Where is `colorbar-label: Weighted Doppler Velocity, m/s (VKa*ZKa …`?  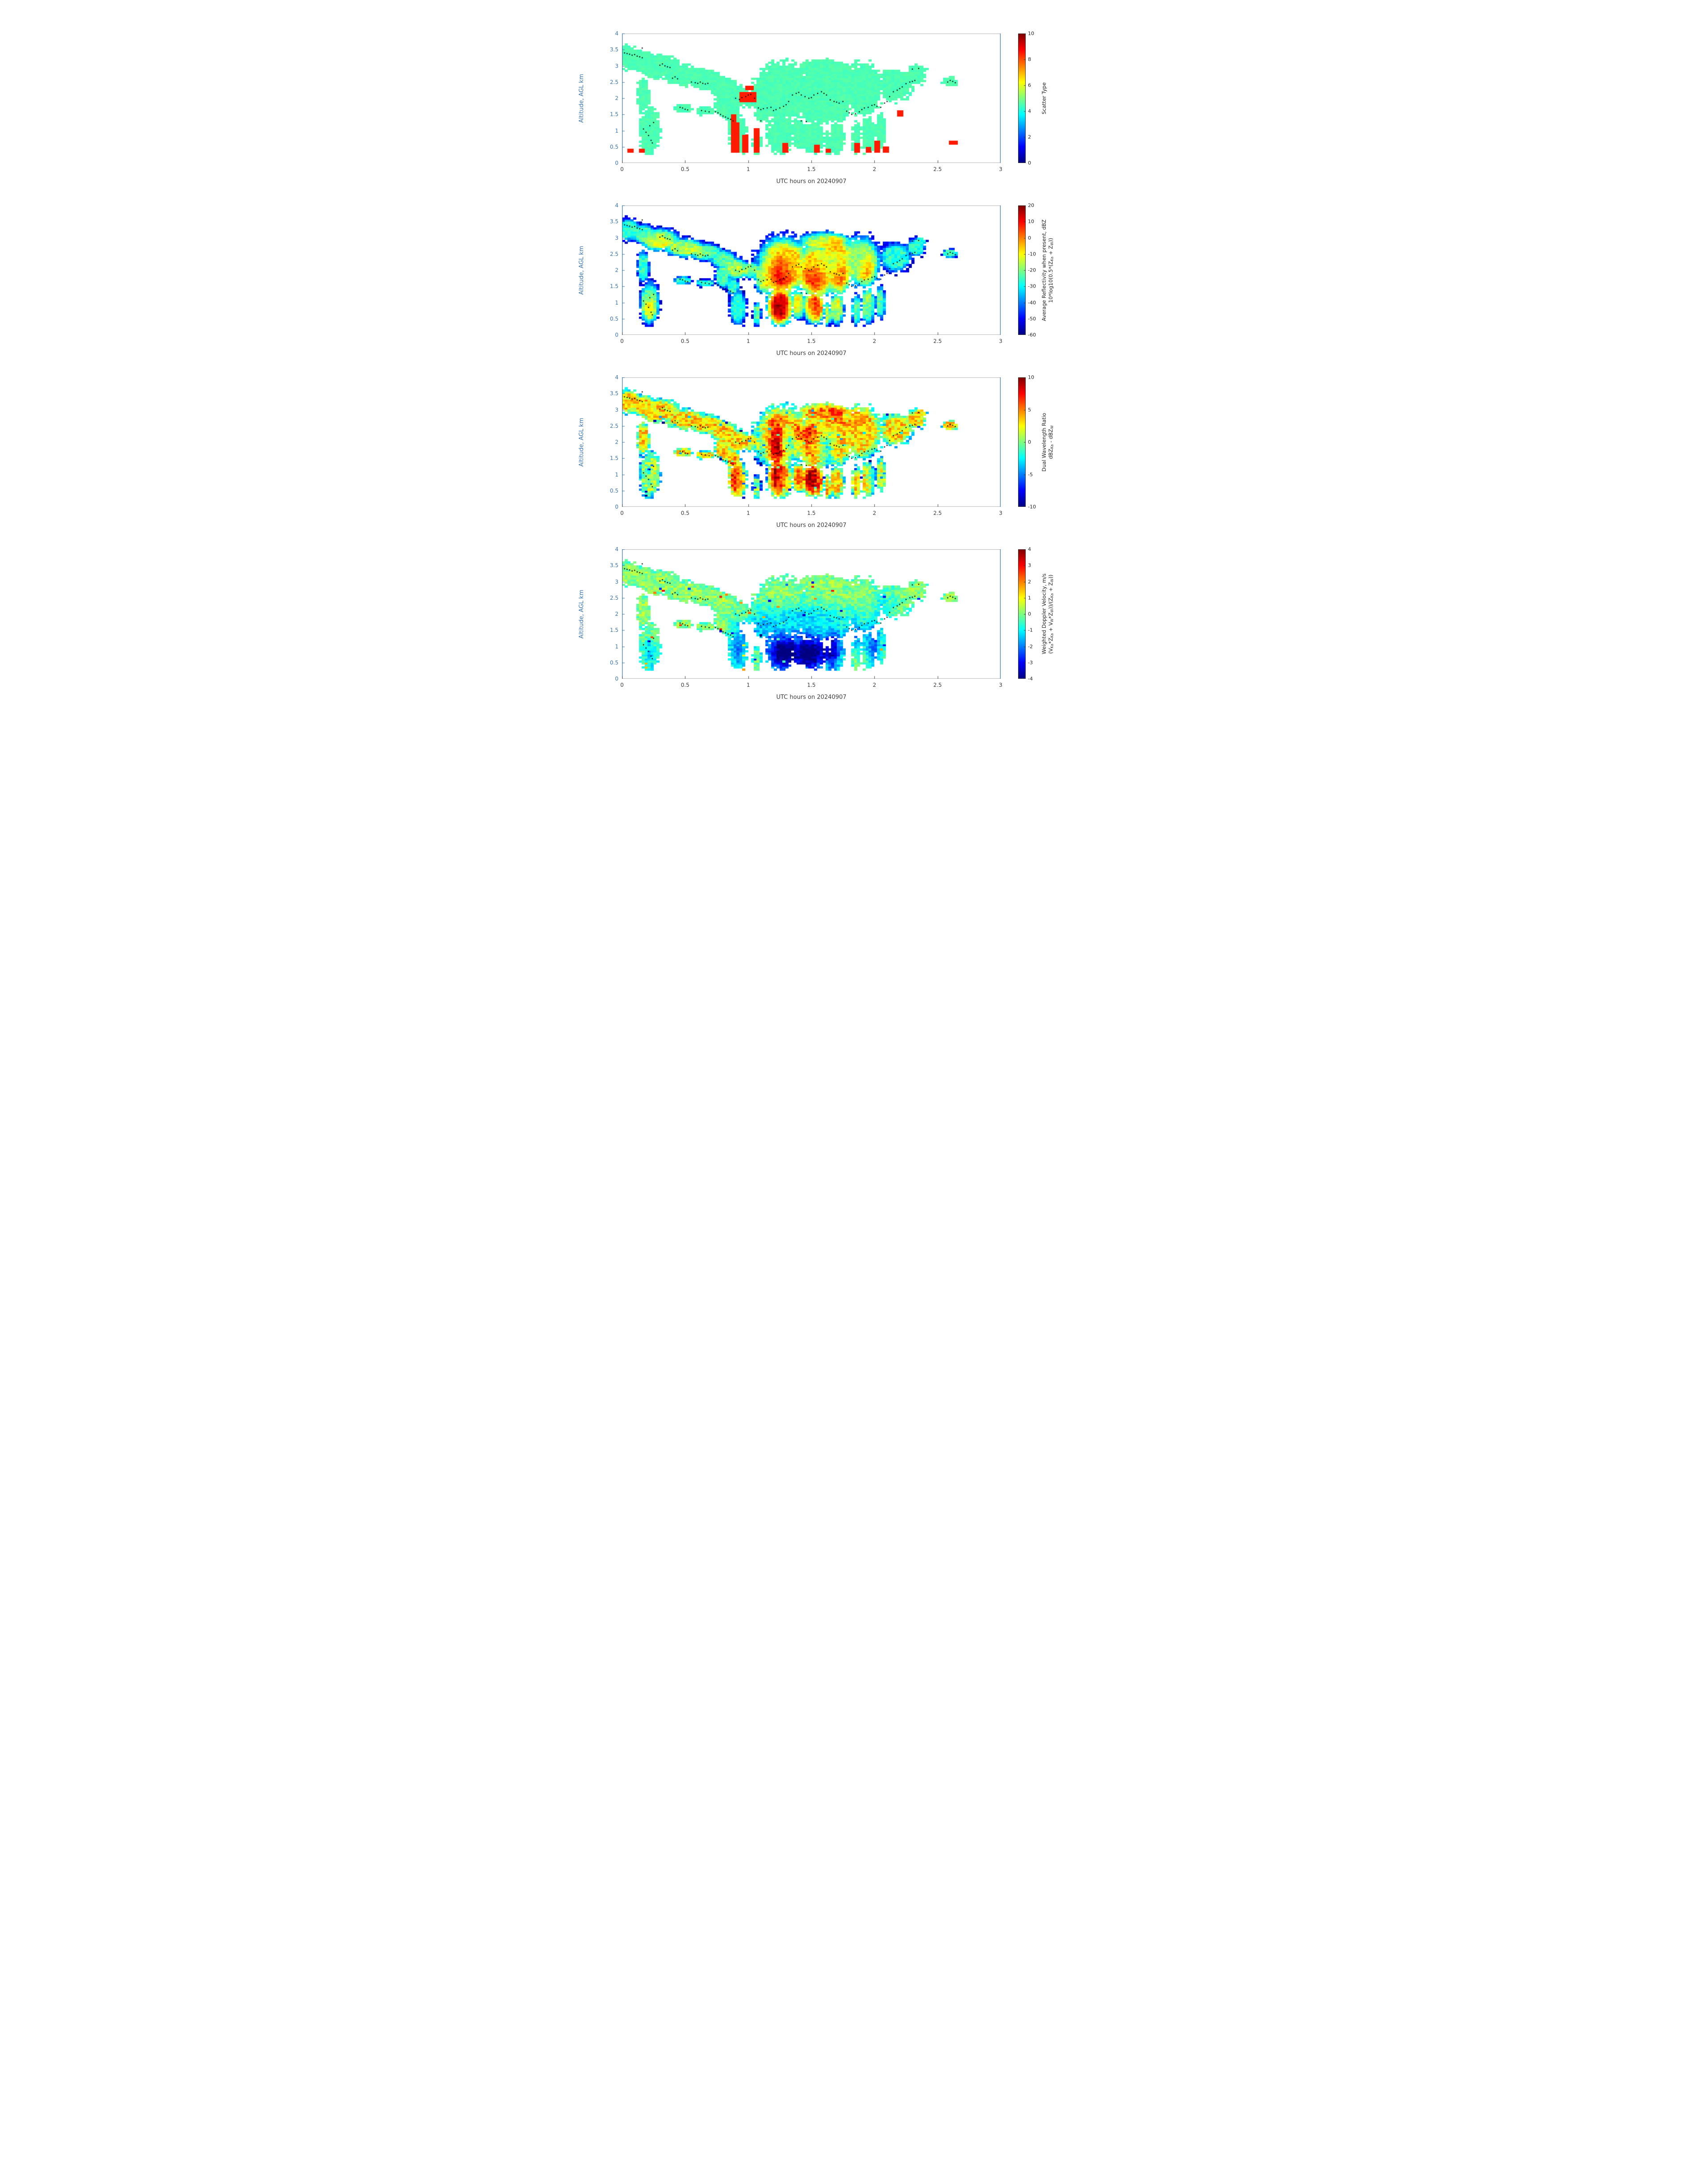 colorbar-label: Weighted Doppler Velocity, m/s (VKa*ZKa … is located at coordinates (1048, 614).